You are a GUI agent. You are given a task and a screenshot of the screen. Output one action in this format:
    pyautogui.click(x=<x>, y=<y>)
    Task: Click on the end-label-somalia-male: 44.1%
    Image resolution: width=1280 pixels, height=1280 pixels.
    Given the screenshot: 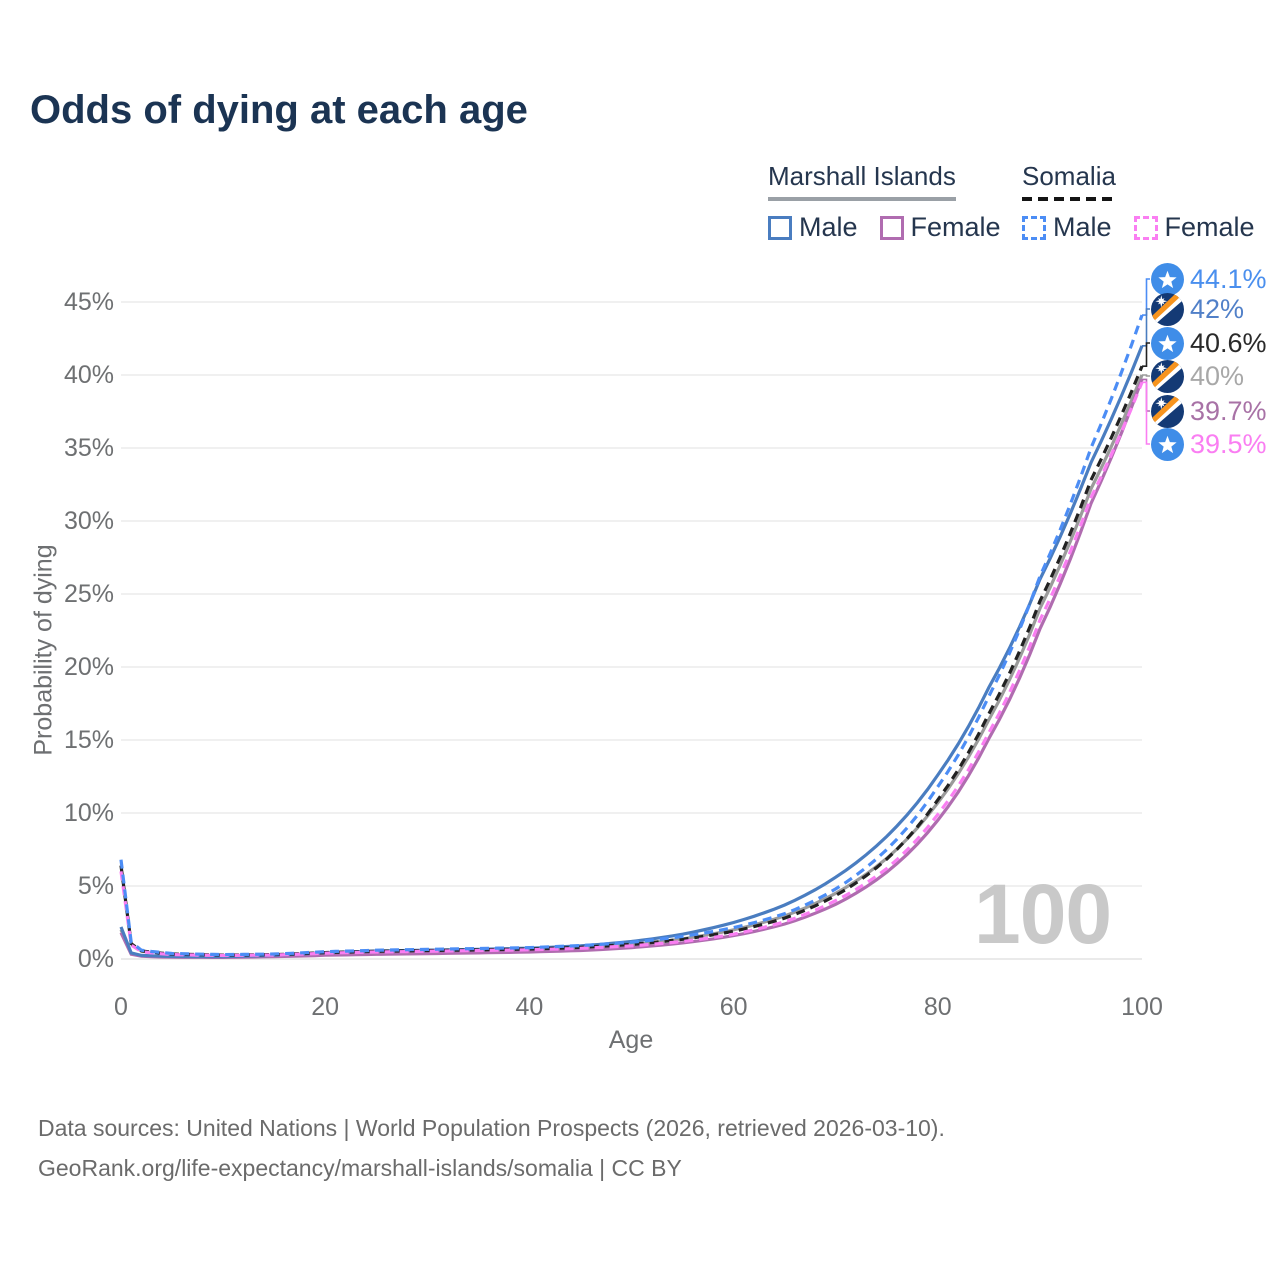 What is the action you would take?
    pyautogui.click(x=1209, y=279)
    